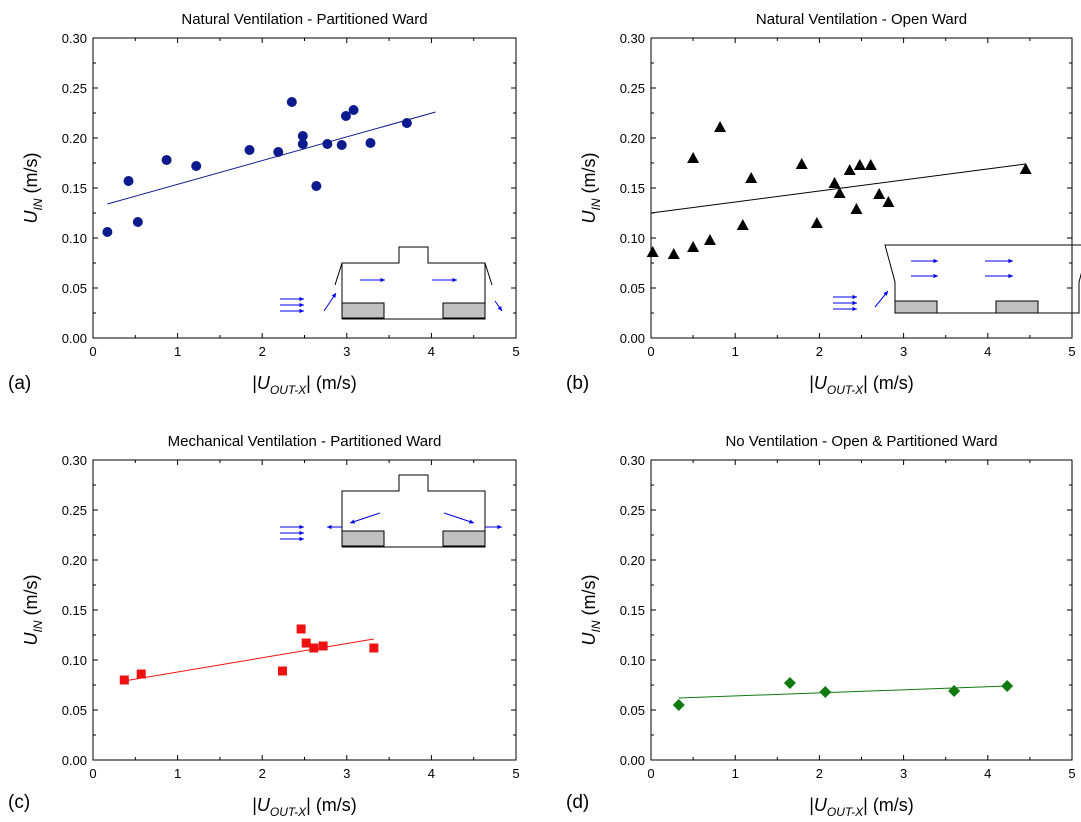 This screenshot has height=822, width=1081. I want to click on flow-arrow, so click(459, 518).